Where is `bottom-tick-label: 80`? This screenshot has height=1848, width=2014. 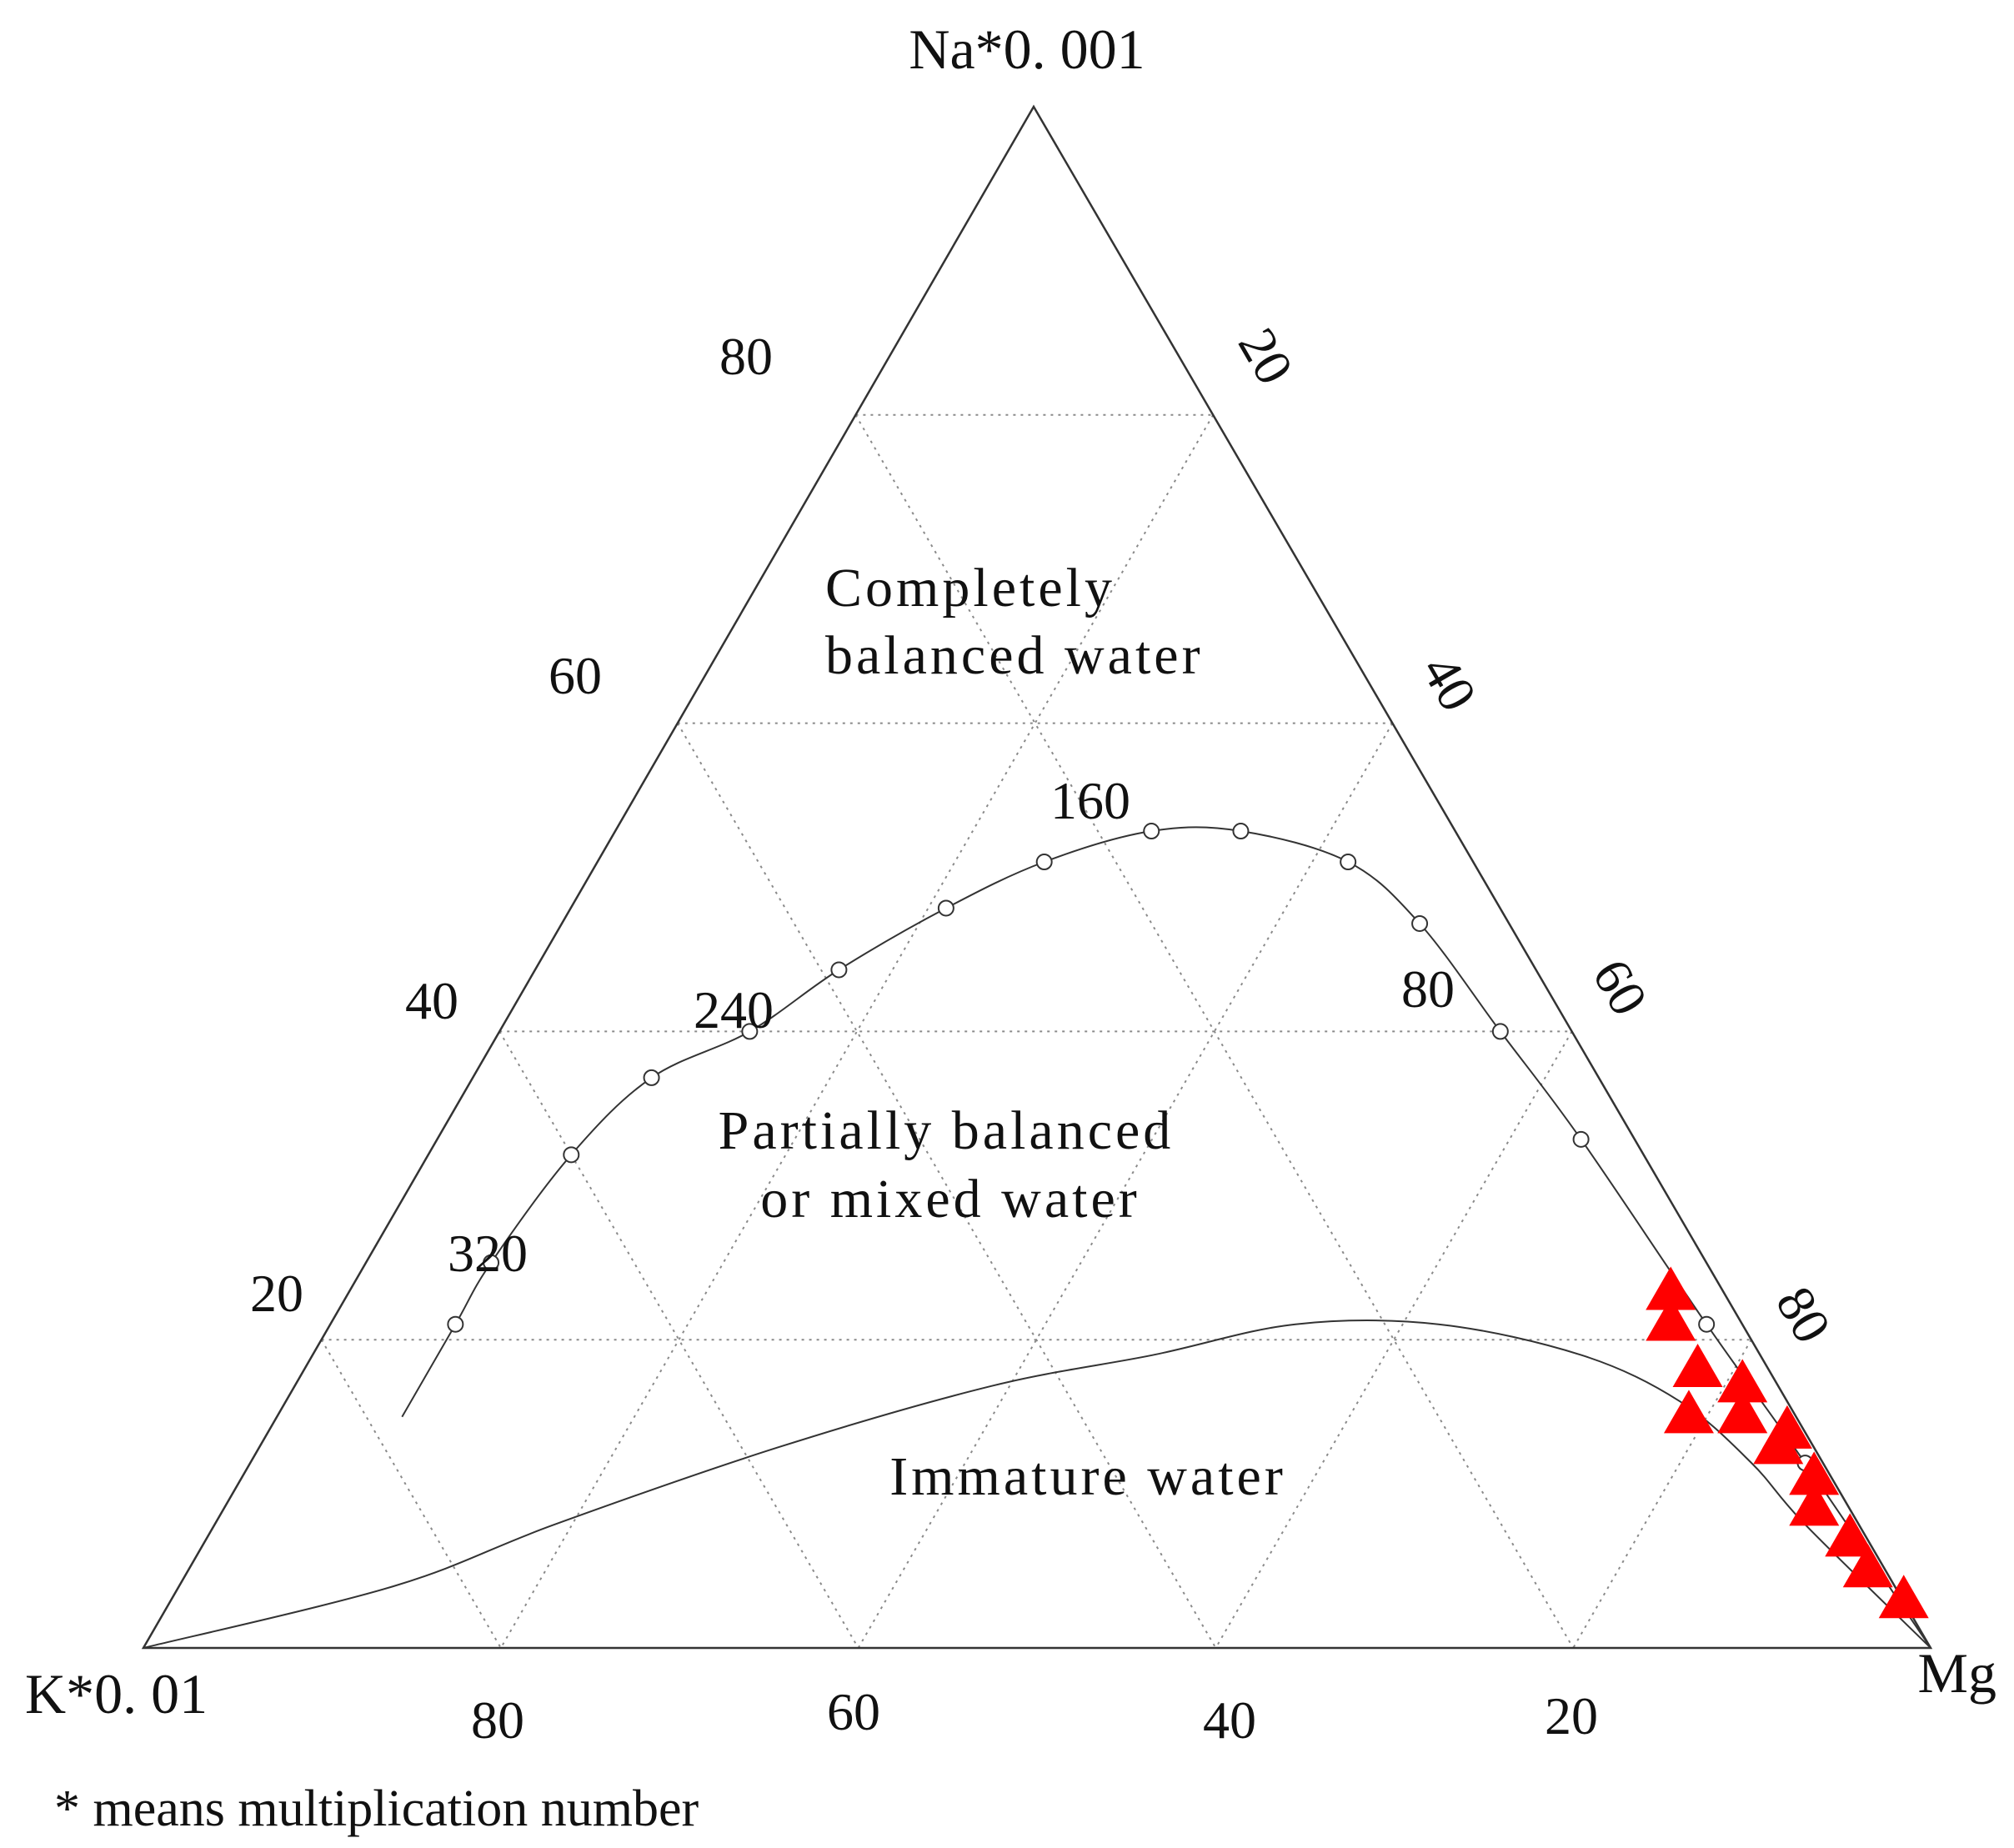 bottom-tick-label: 80 is located at coordinates (497, 1720).